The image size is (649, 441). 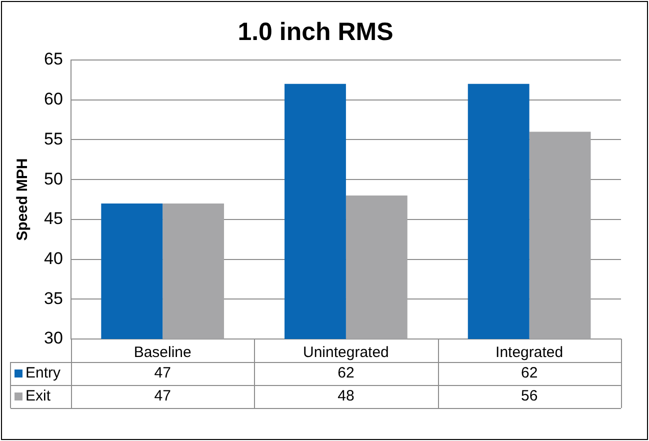 What do you see at coordinates (53, 258) in the screenshot?
I see `y-tick-label: 40` at bounding box center [53, 258].